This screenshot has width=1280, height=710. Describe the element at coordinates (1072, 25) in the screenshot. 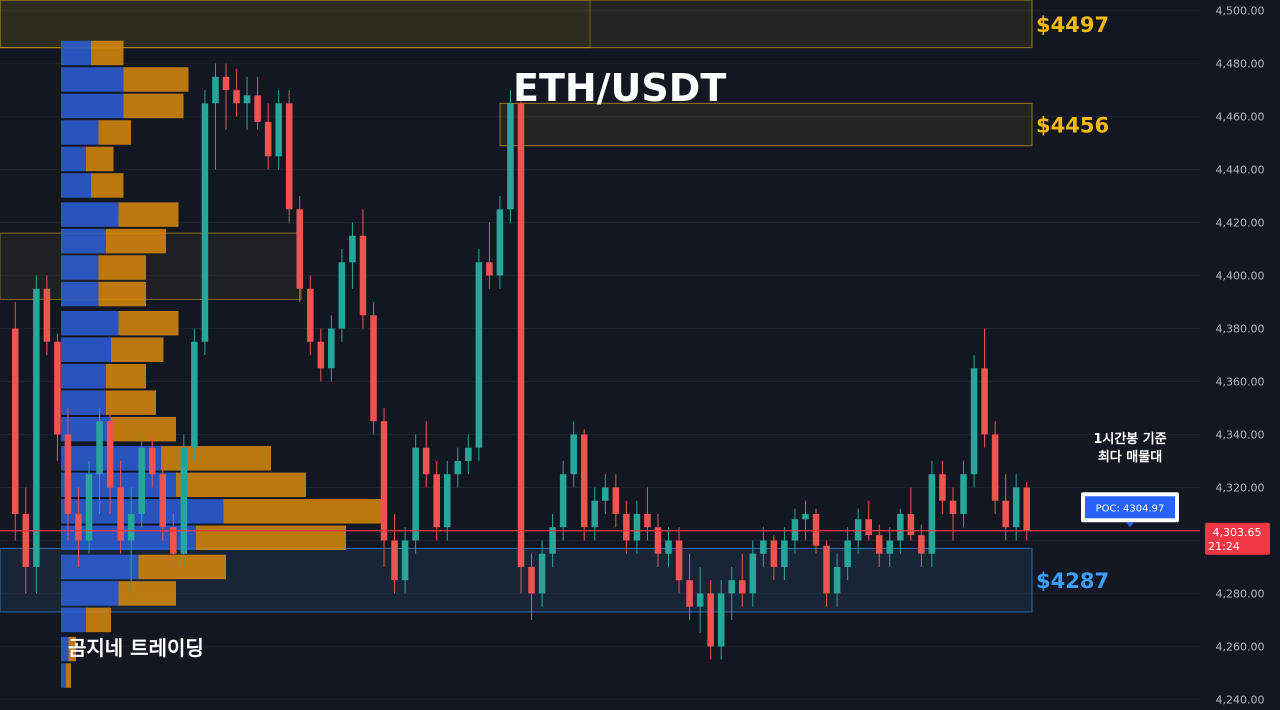

I see `zone-label: $4497` at that location.